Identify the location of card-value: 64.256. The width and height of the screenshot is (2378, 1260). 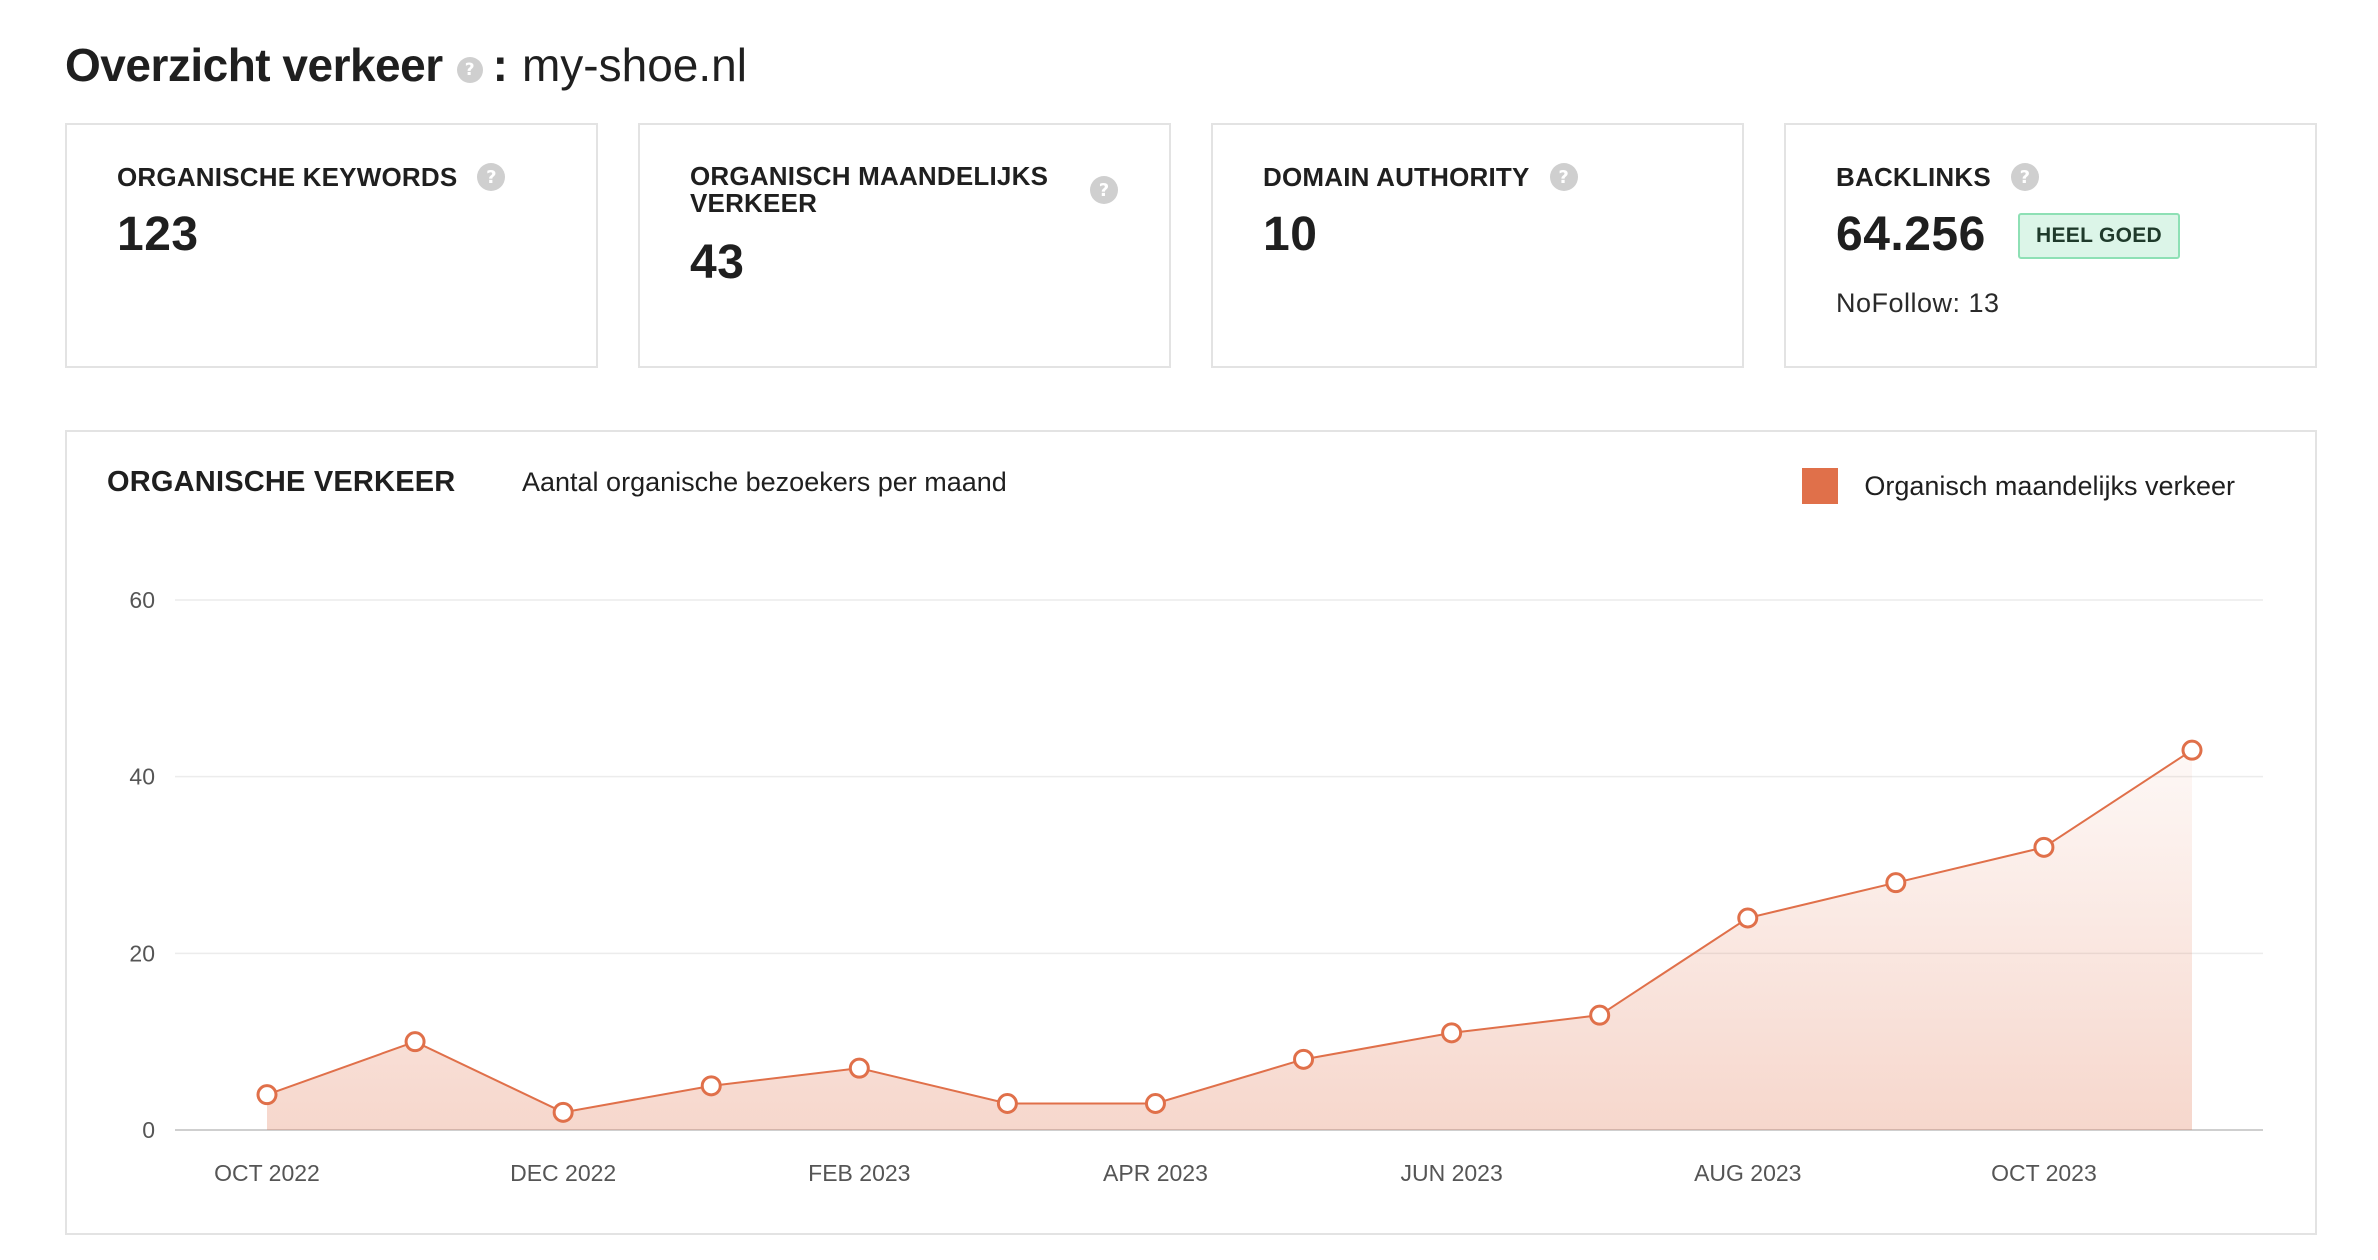
(1911, 234).